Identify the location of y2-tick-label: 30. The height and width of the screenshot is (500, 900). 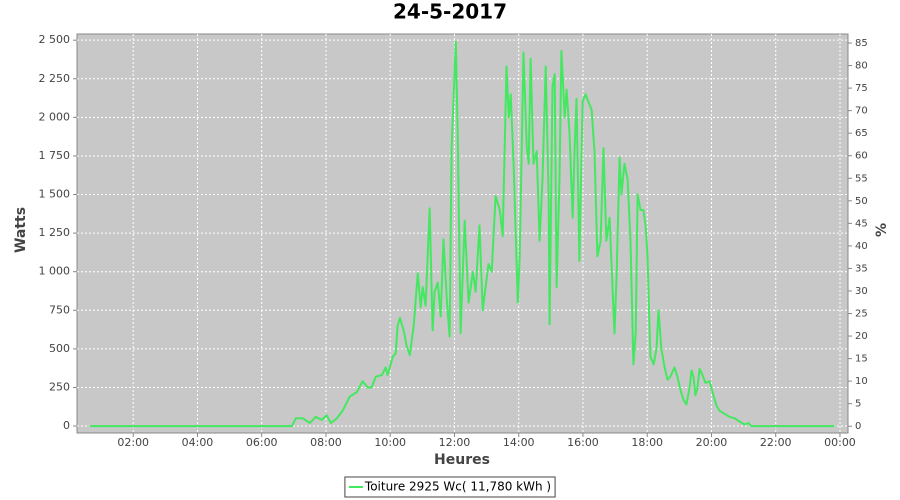
(861, 291).